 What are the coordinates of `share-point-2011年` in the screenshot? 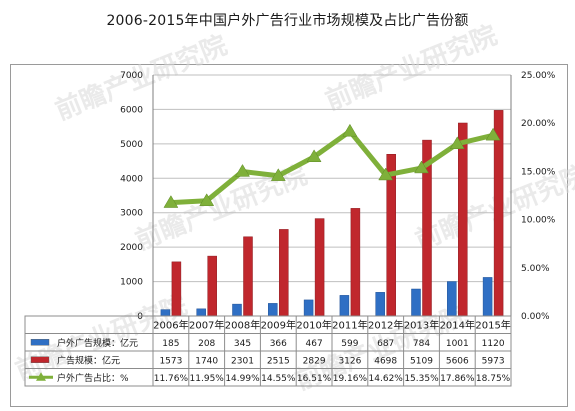 It's located at (350, 130).